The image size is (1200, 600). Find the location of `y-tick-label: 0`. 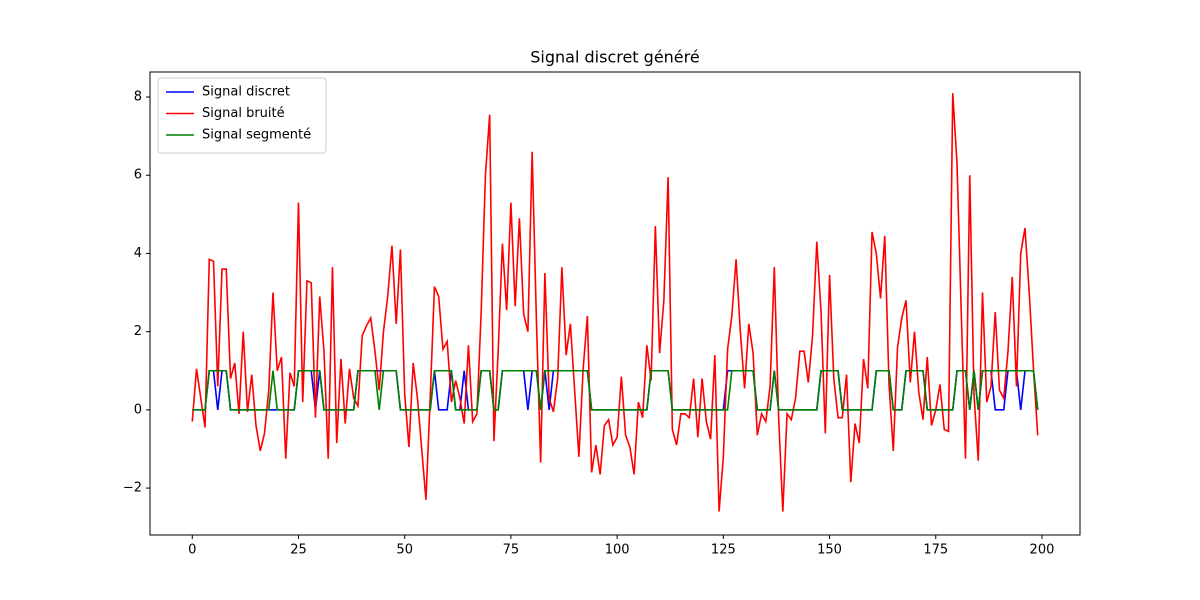

y-tick-label: 0 is located at coordinates (138, 409).